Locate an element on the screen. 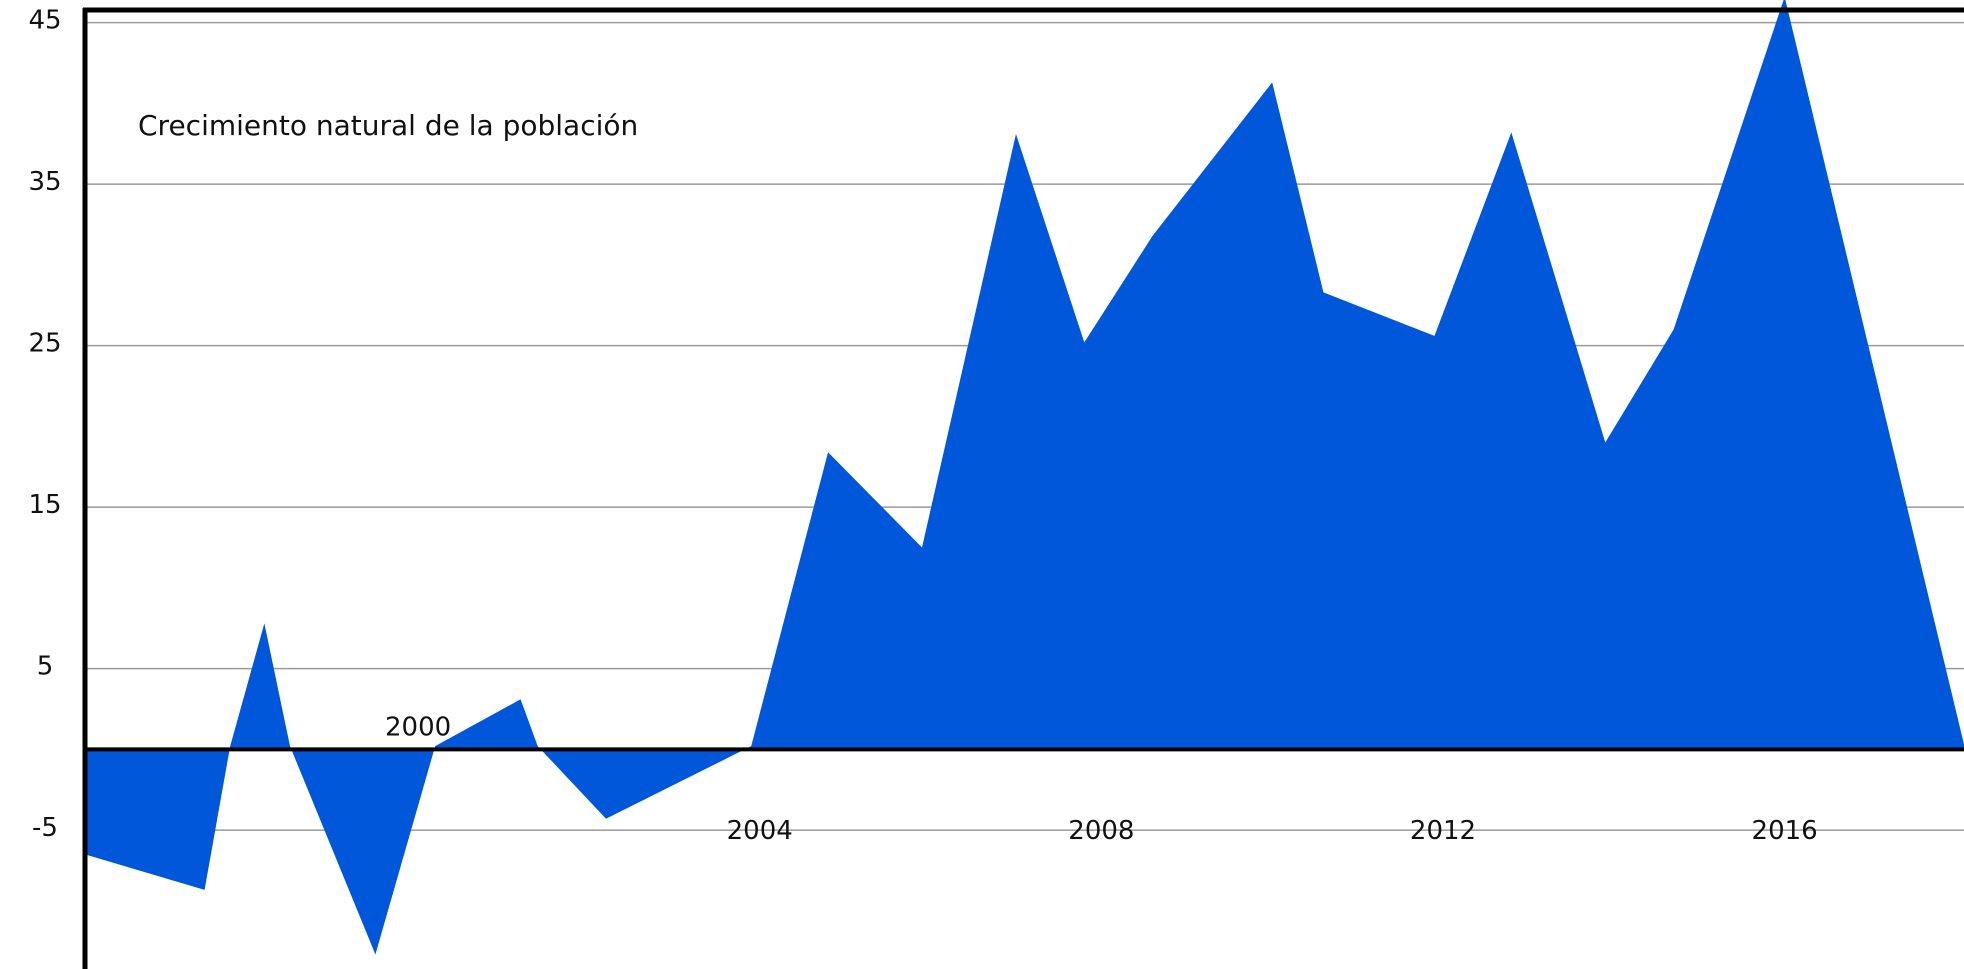  x-tick-label: 2000 is located at coordinates (418, 727).